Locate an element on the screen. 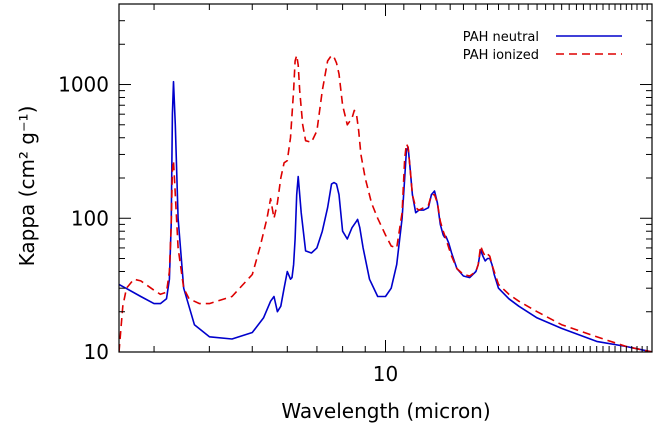 The height and width of the screenshot is (429, 654). legend-label-pah-neutral: PAH neutral is located at coordinates (501, 37).